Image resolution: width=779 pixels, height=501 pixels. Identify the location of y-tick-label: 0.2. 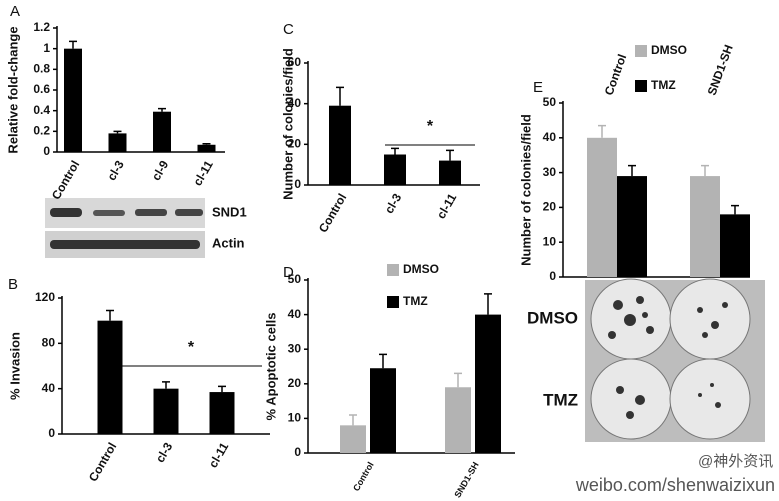
(41, 131).